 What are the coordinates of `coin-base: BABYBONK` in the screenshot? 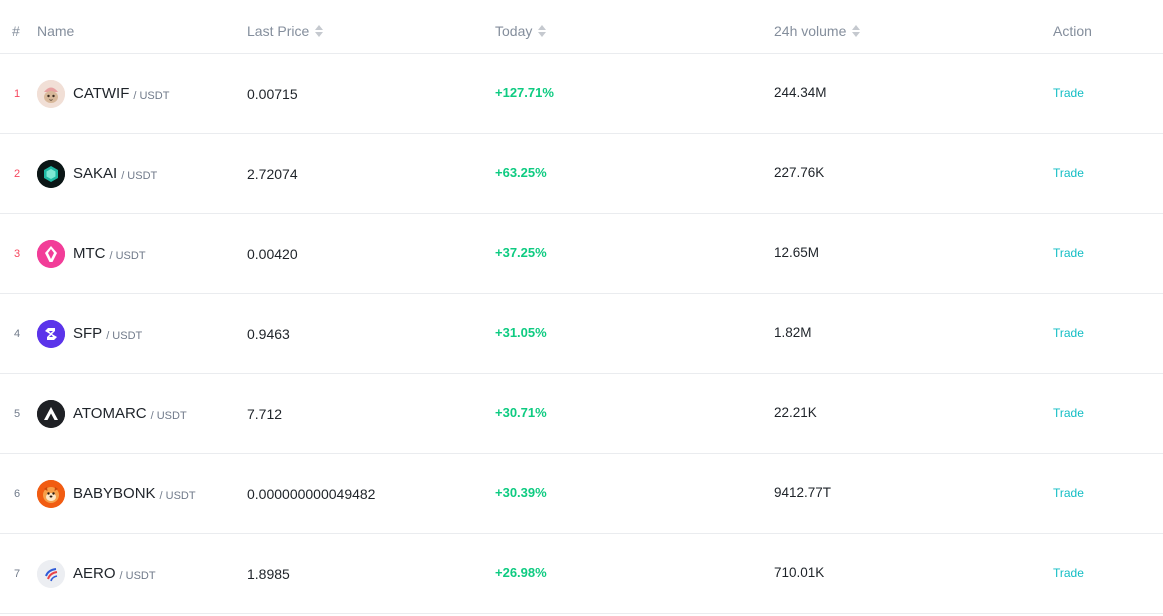 It's located at (114, 493).